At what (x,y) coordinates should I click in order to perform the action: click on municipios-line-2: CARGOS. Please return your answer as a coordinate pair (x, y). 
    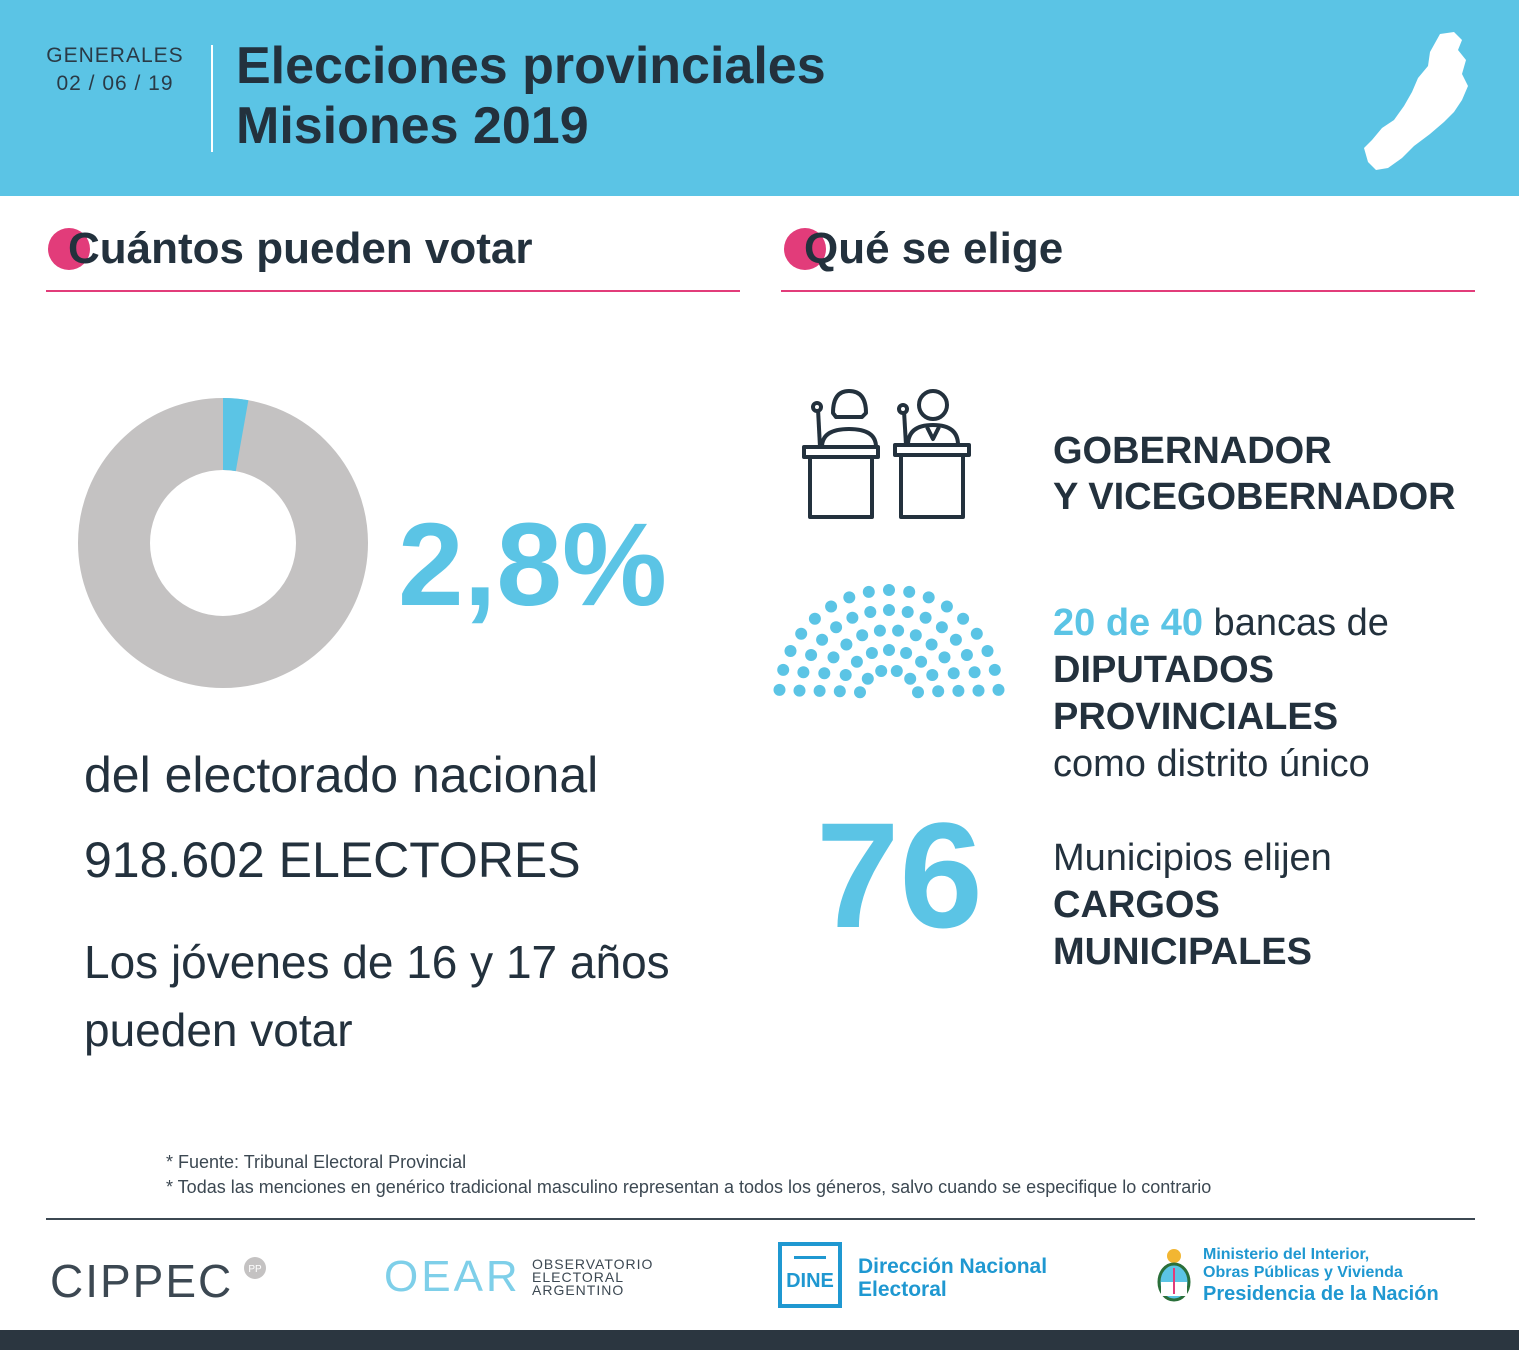
    Looking at the image, I should click on (1136, 905).